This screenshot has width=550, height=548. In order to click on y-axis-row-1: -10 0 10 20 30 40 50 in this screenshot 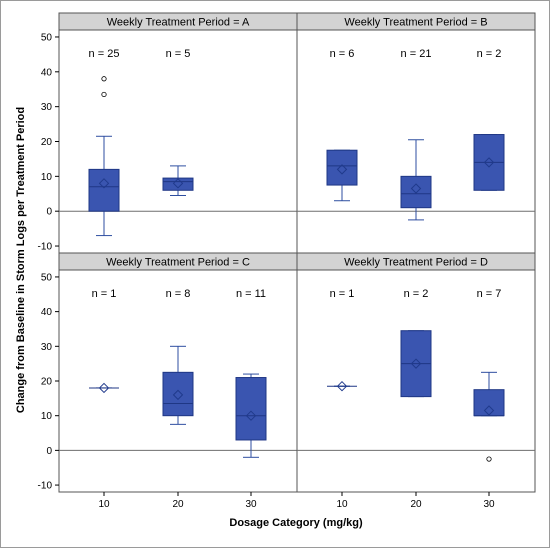, I will do `click(48, 142)`.